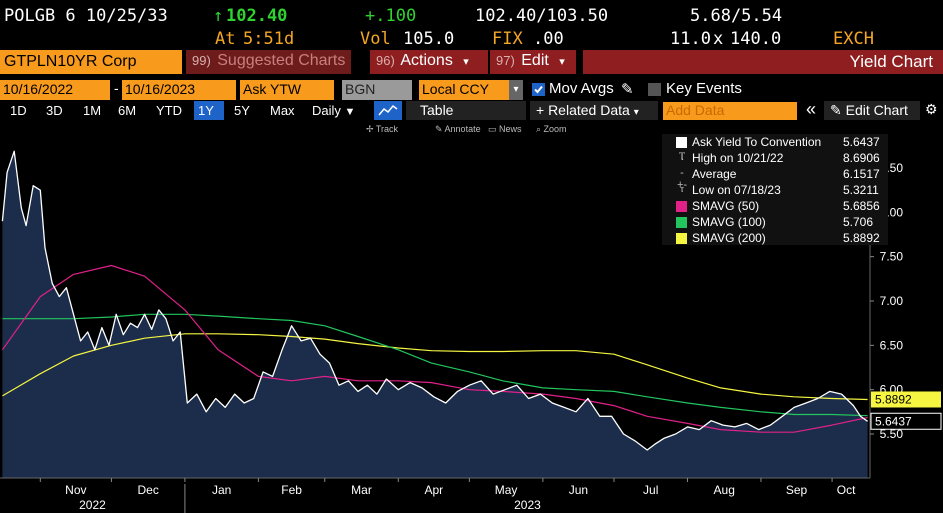 This screenshot has width=943, height=513. I want to click on y-tick-label: 7.00, so click(892, 301).